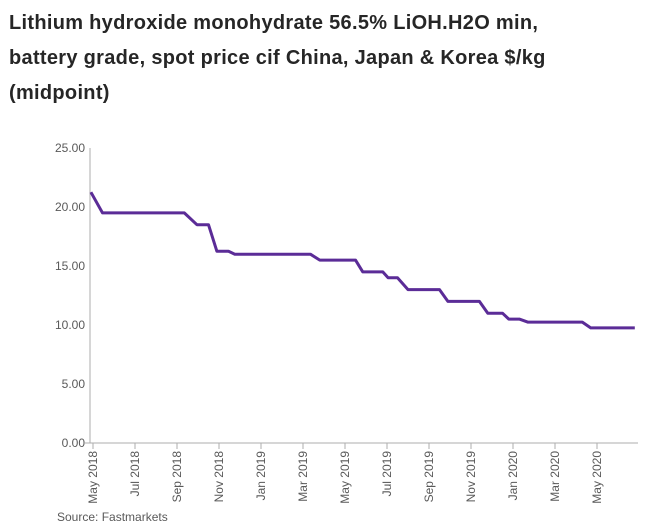 The image size is (653, 531). Describe the element at coordinates (112, 517) in the screenshot. I see `source-label: Source: Fastmarkets` at that location.